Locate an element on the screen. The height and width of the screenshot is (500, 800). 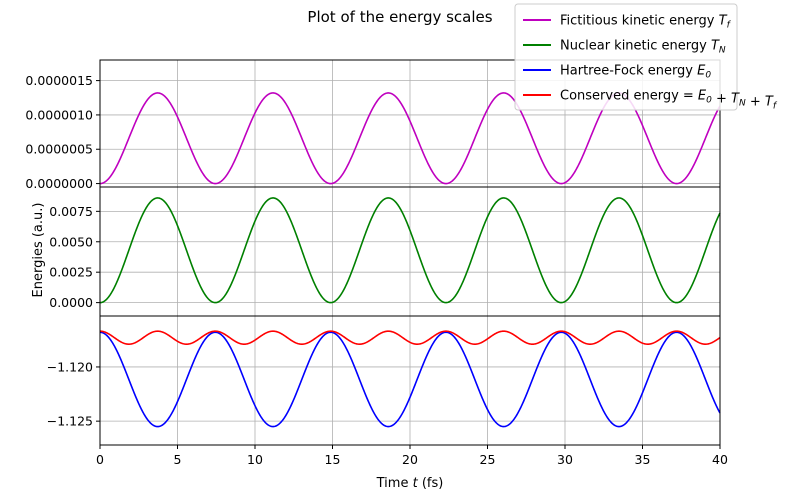
legend-entry: Conserved energy = E0 + TN + Tf is located at coordinates (669, 100).